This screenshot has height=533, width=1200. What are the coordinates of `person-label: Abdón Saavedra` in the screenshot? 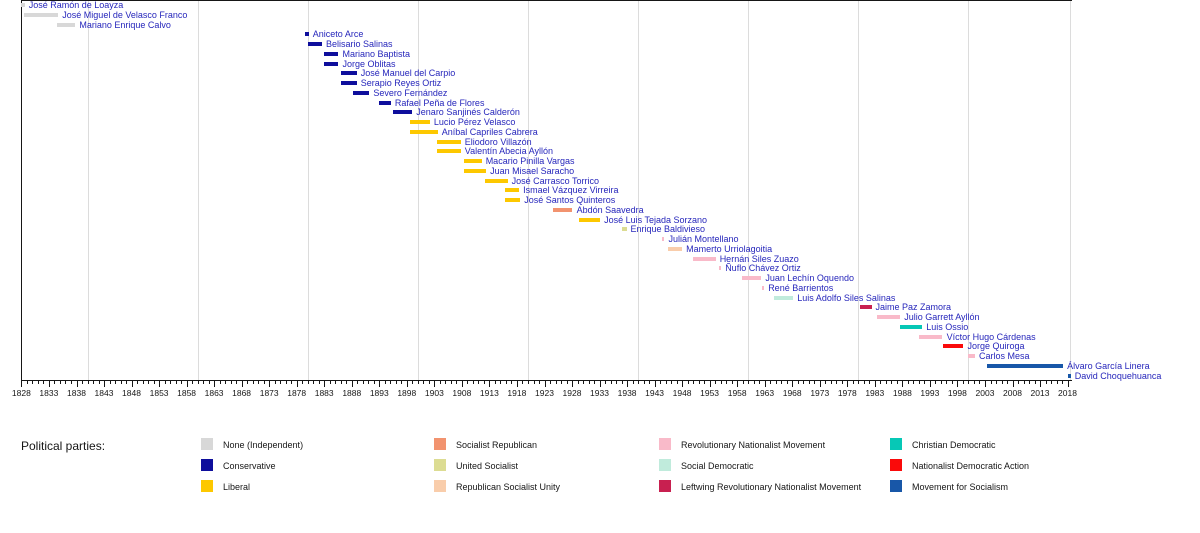 It's located at (610, 209).